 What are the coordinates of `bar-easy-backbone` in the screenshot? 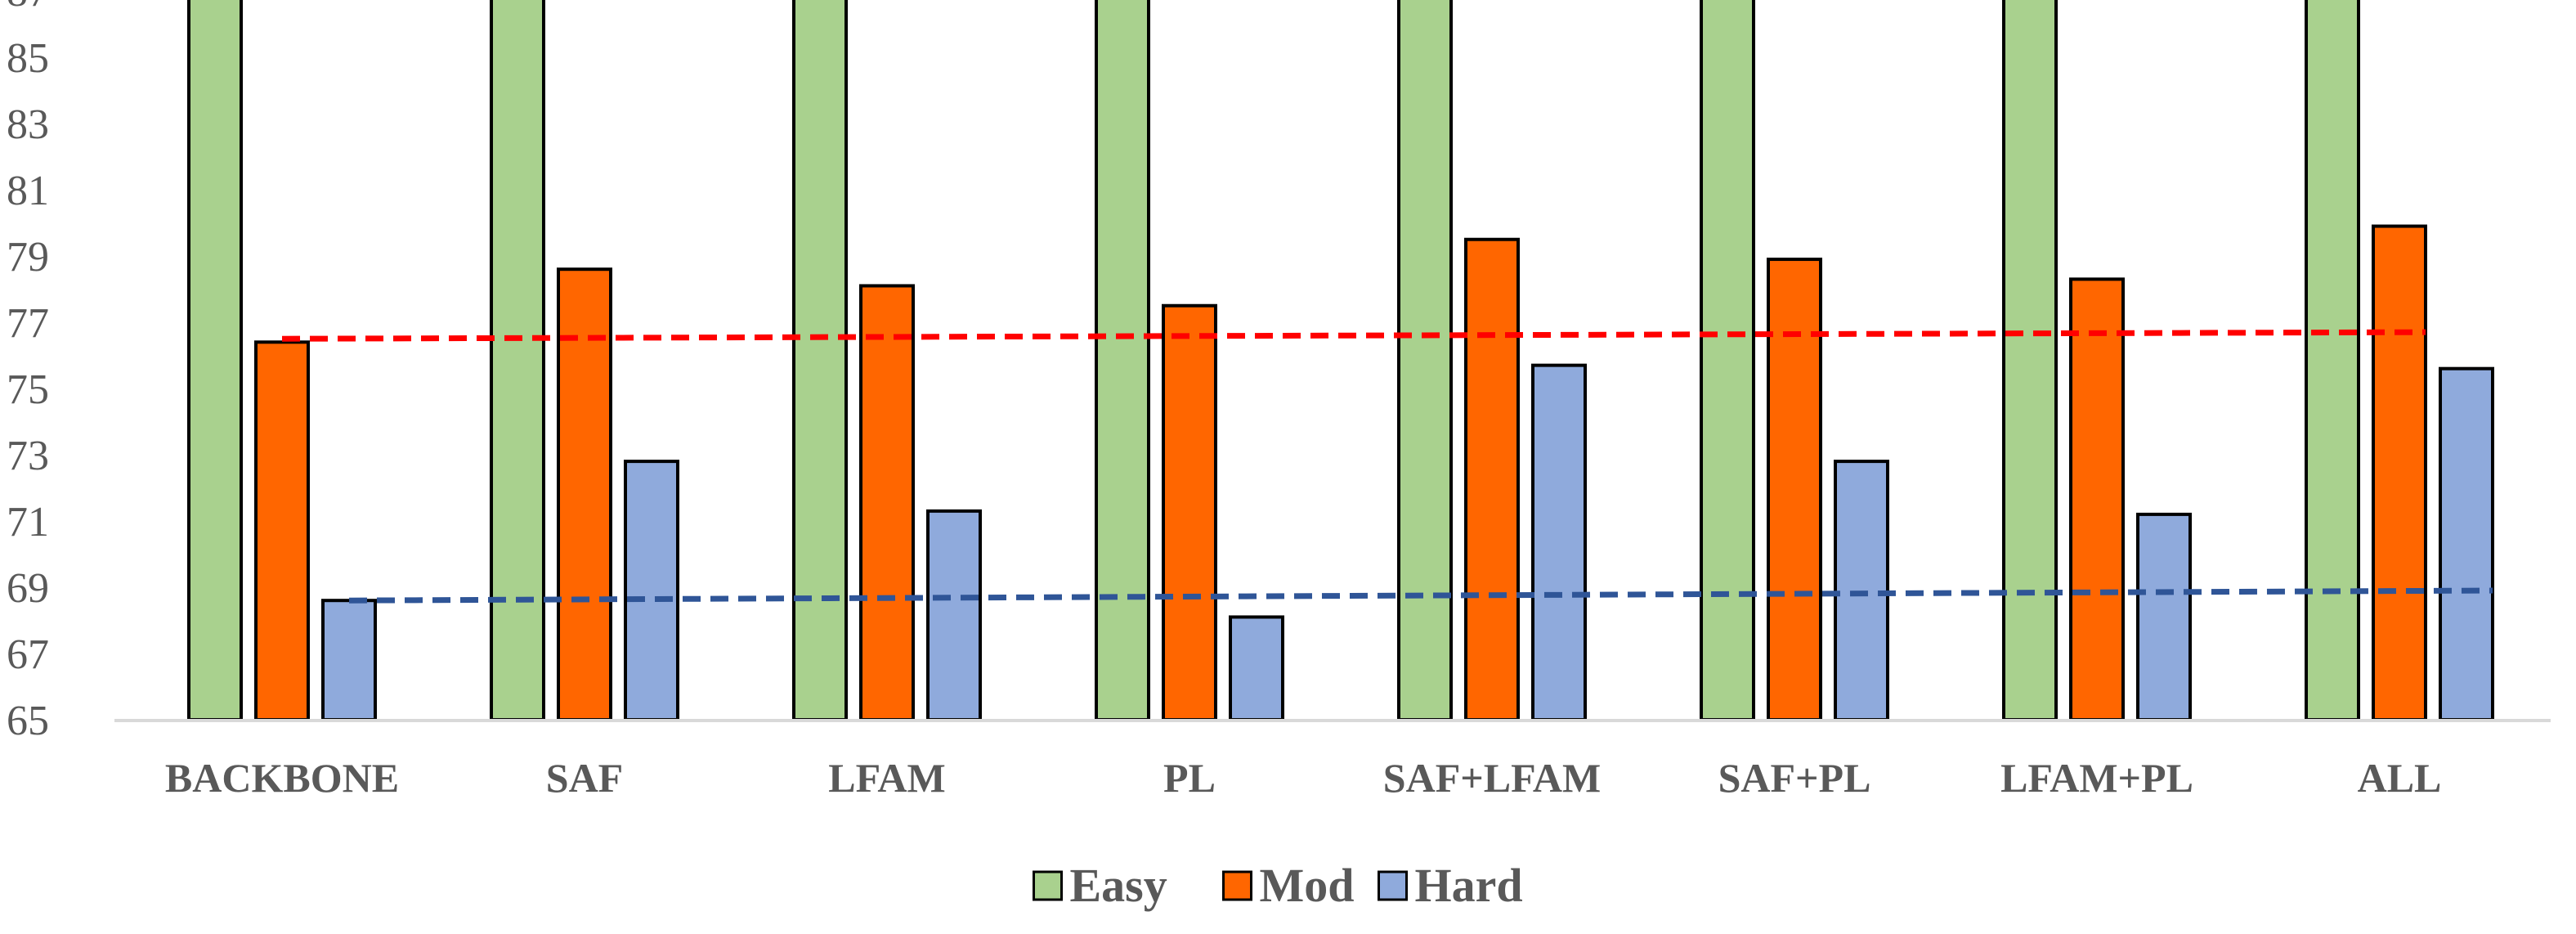 It's located at (215, 361).